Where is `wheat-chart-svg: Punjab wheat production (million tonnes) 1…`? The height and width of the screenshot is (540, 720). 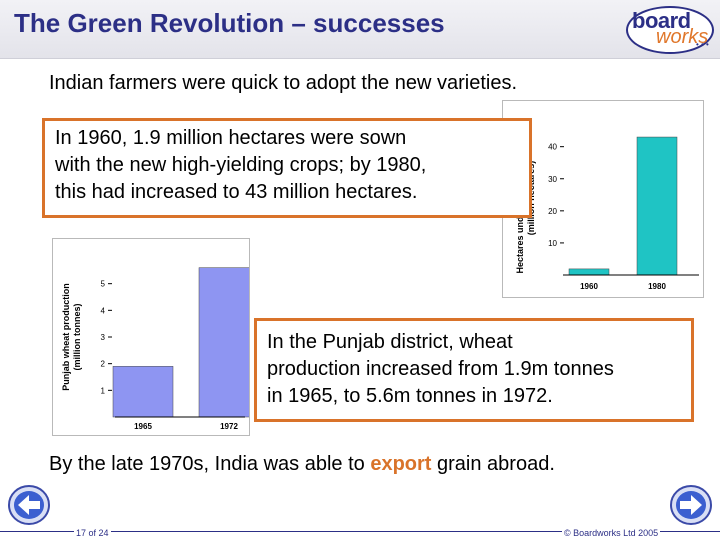 wheat-chart-svg: Punjab wheat production (million tonnes) 1… is located at coordinates (160, 349).